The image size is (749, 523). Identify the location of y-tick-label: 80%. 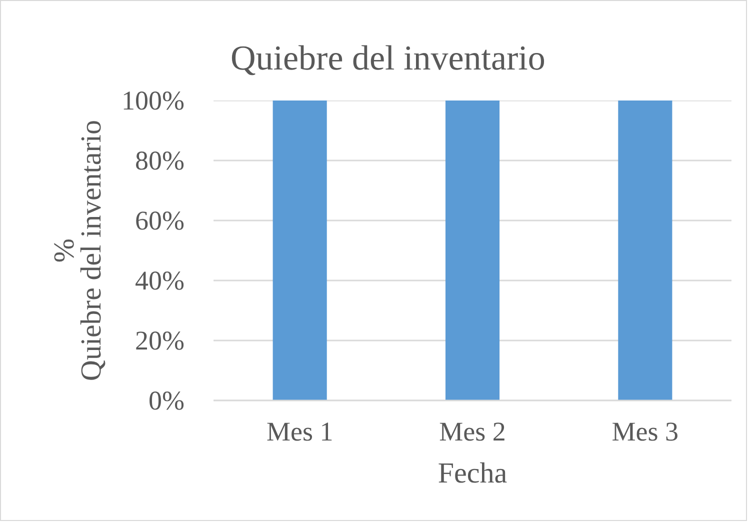
(160, 161).